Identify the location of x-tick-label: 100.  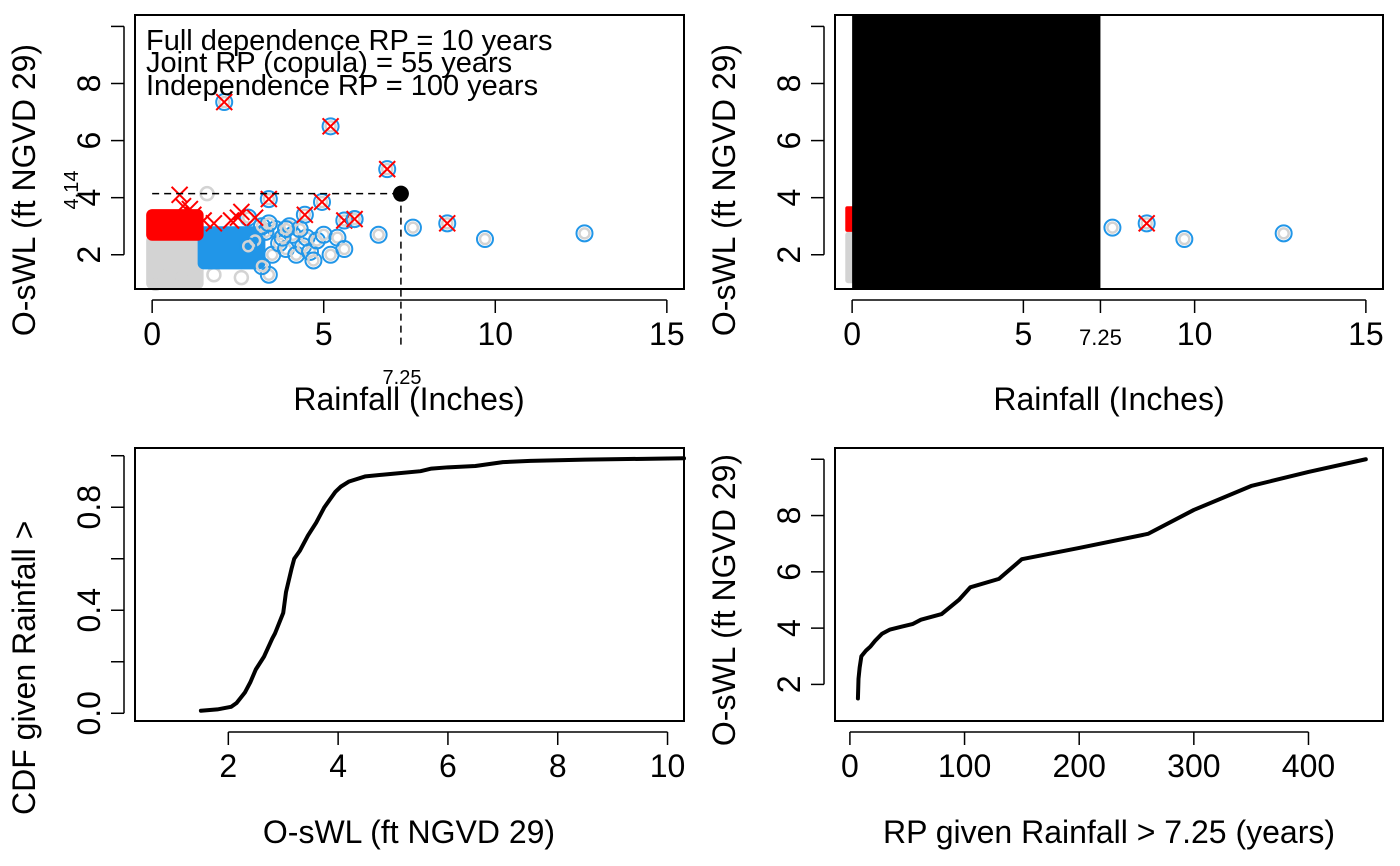
(964, 766).